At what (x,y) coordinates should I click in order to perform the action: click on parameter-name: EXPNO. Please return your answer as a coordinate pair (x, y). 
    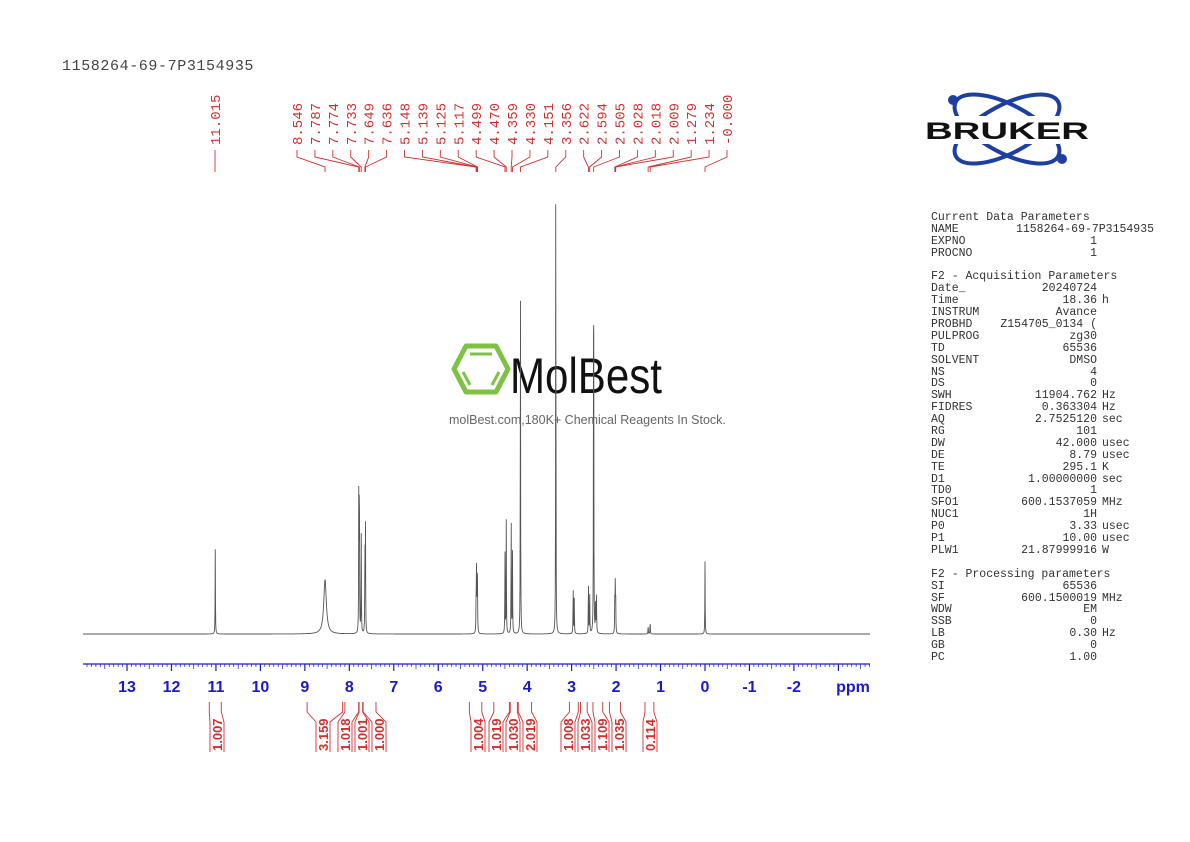
    Looking at the image, I should click on (948, 241).